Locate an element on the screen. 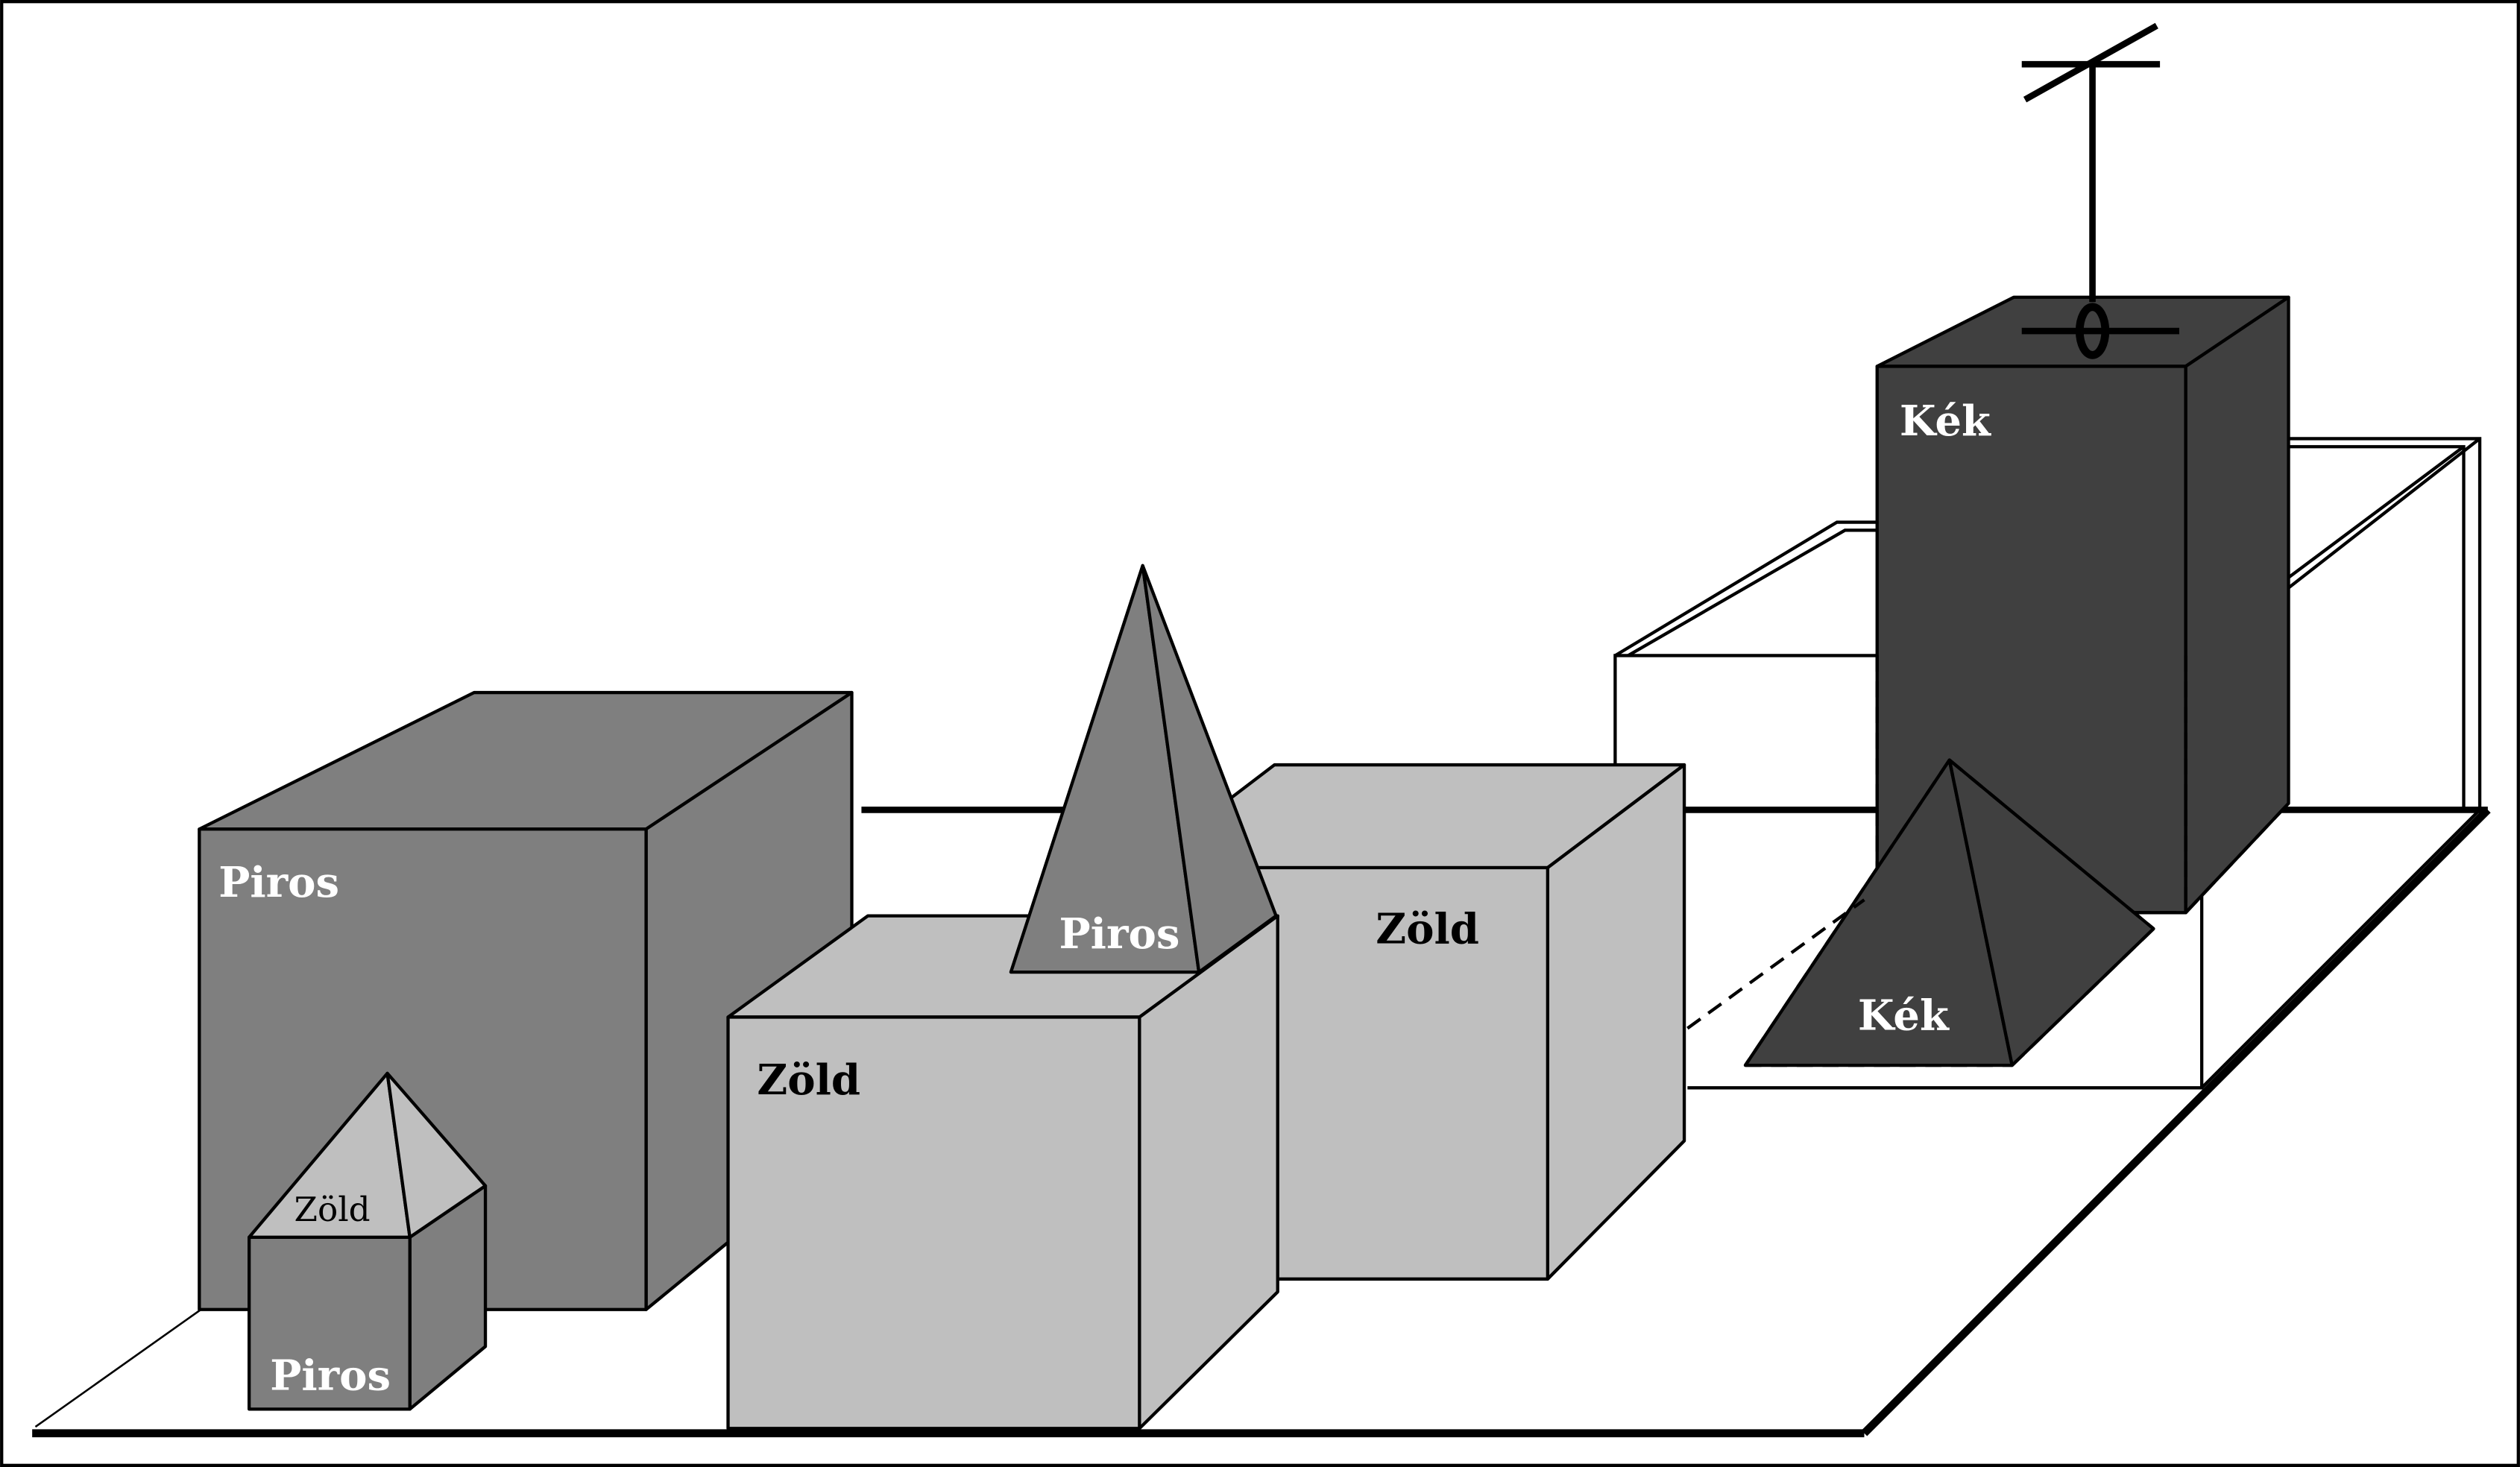 The image size is (2520, 1467). green-box-front-front is located at coordinates (933, 1222).